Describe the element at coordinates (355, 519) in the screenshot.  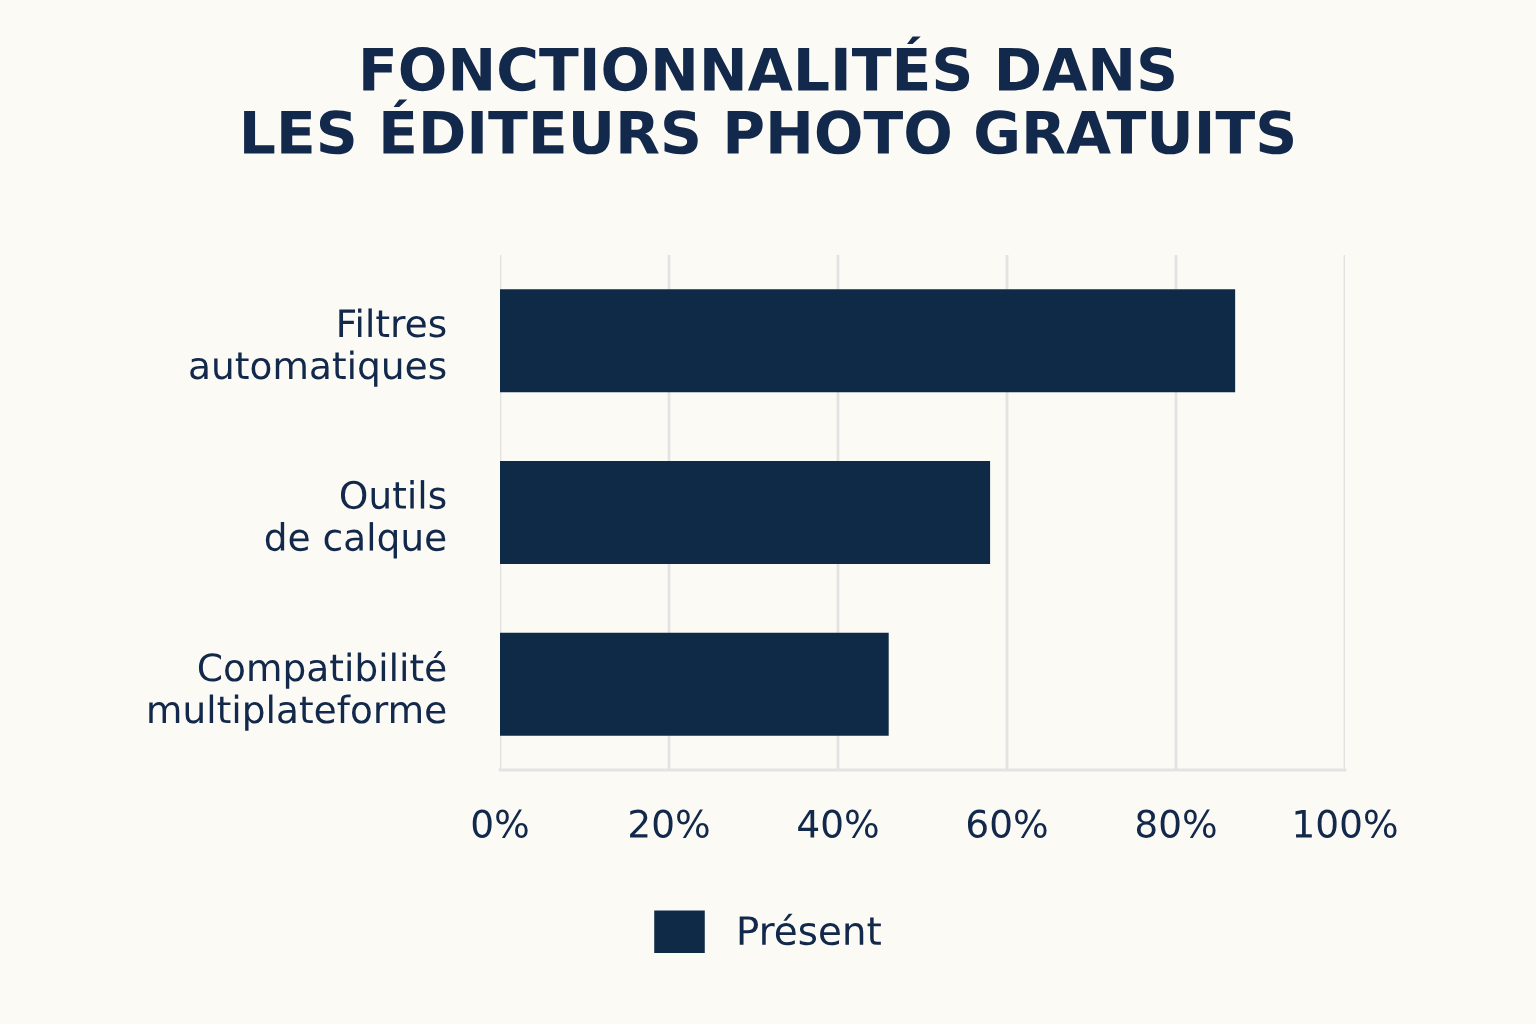
I see `y-tick-label: Outils de calque` at that location.